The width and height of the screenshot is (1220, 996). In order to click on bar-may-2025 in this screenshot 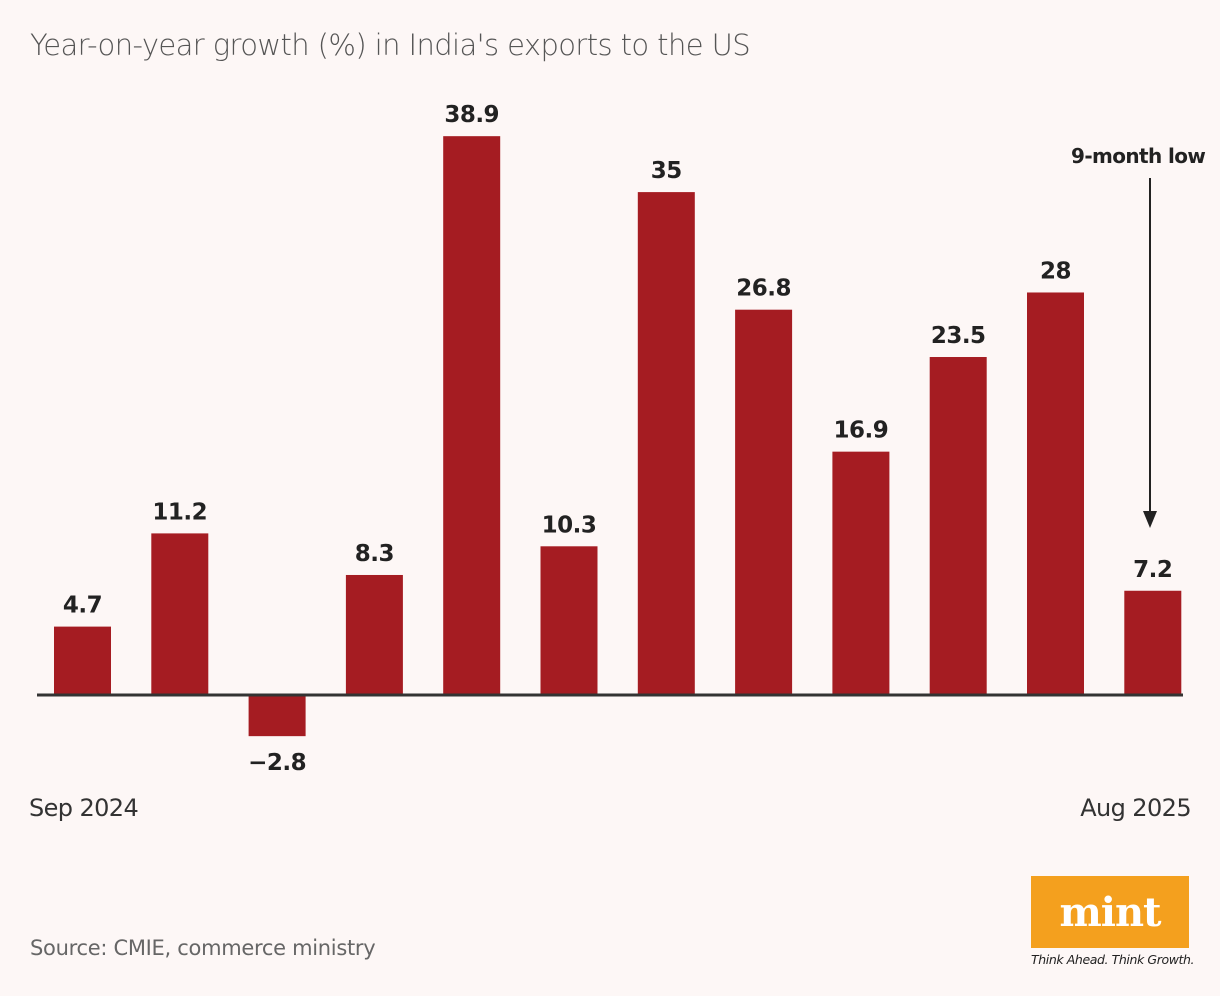, I will do `click(861, 572)`.